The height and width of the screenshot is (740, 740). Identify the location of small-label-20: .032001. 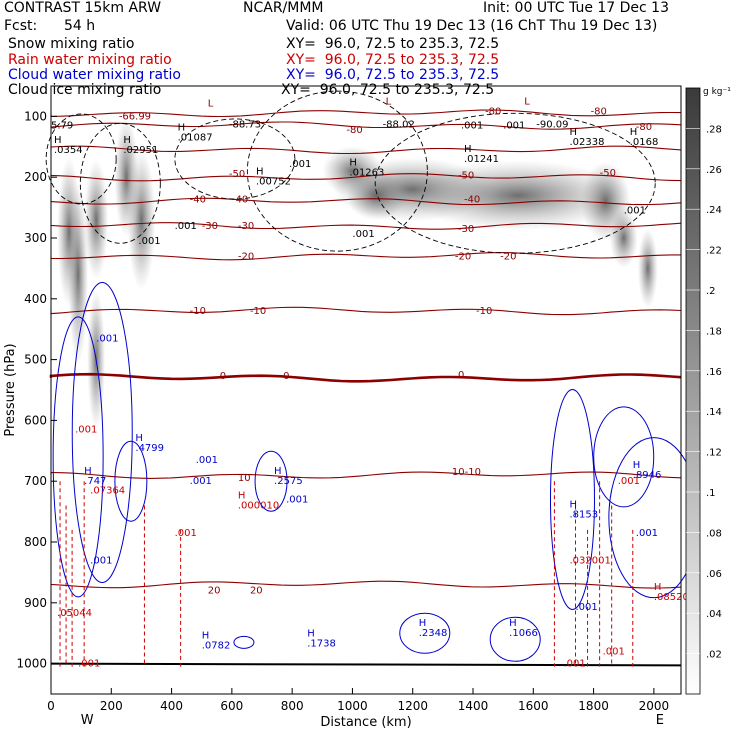
(589, 560).